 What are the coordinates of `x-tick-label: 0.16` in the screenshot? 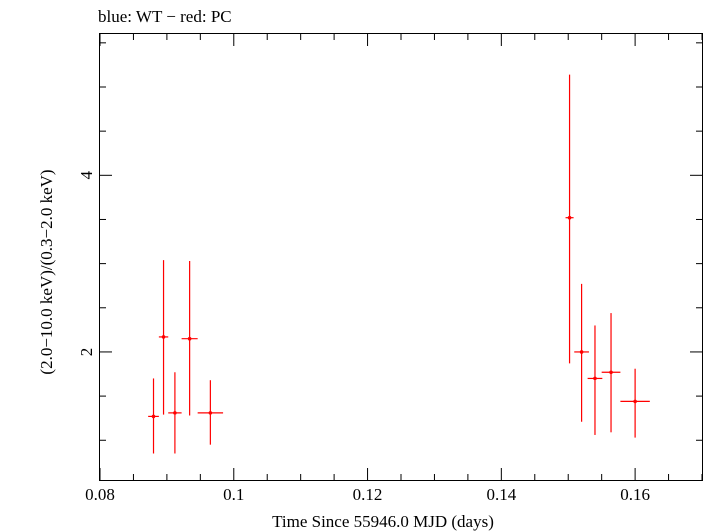 It's located at (635, 494).